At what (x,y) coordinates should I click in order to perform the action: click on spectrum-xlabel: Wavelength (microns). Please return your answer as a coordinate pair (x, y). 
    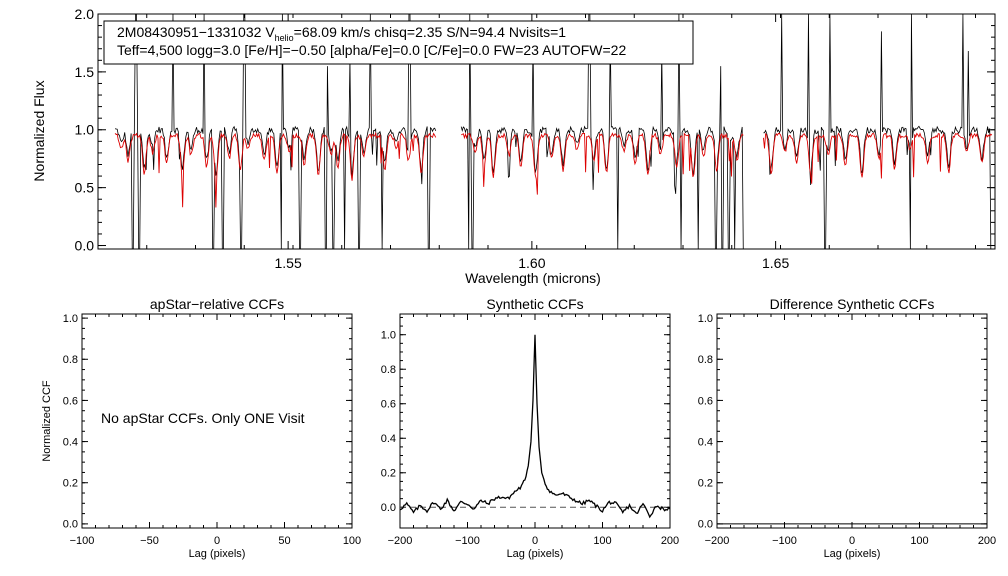
    Looking at the image, I should click on (533, 278).